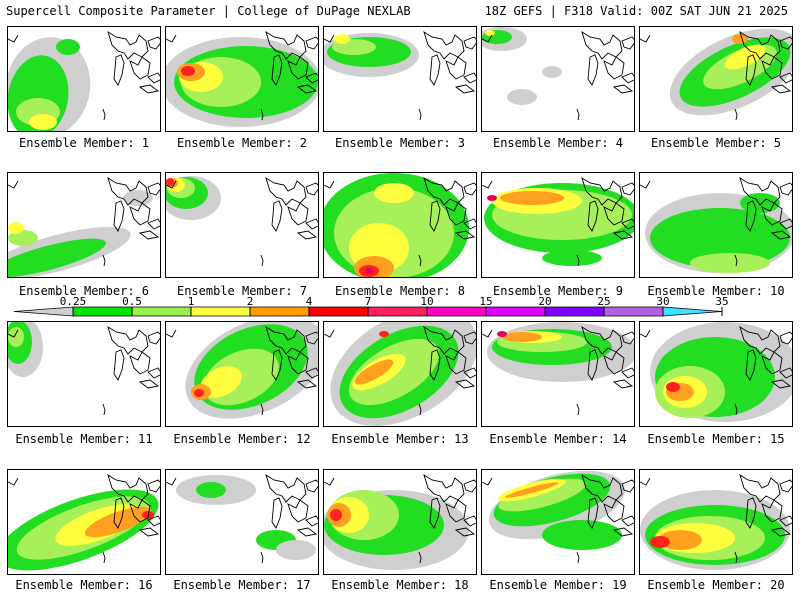  Describe the element at coordinates (603, 302) in the screenshot. I see `color-scale-tick-label: 25` at that location.